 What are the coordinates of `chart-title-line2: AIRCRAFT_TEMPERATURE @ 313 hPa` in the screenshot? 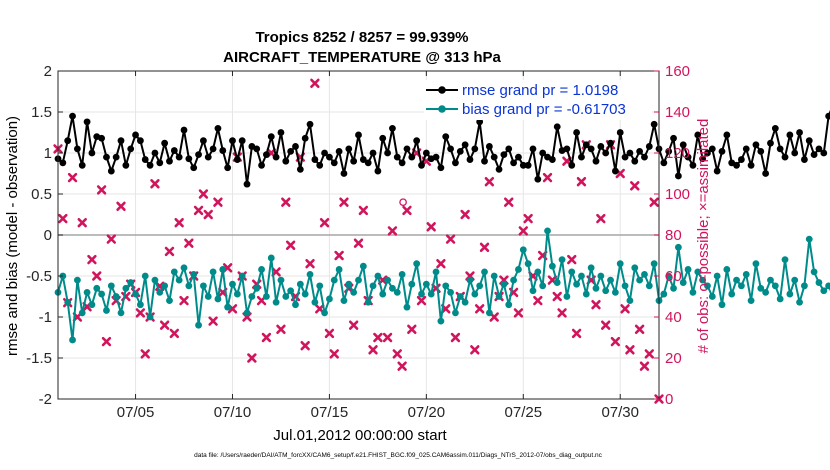 It's located at (362, 57).